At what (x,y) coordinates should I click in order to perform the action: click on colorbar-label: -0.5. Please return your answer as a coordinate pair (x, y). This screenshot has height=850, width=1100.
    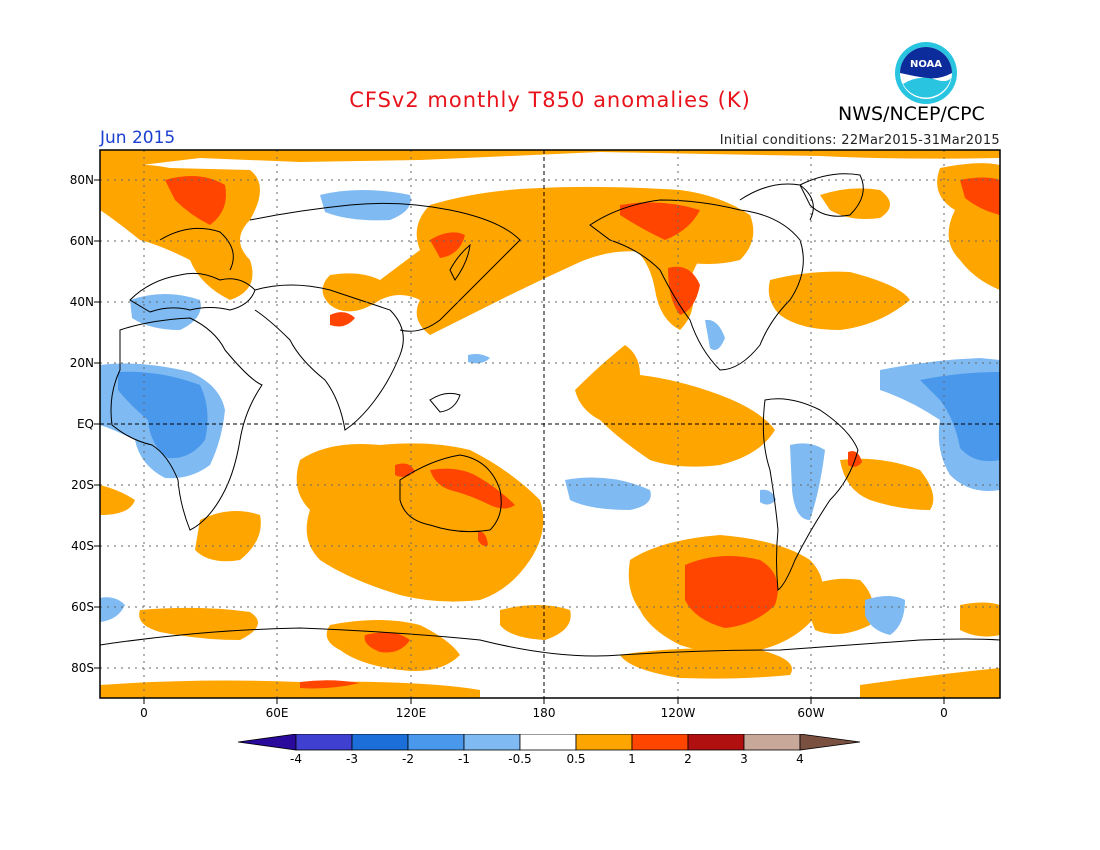
    Looking at the image, I should click on (520, 759).